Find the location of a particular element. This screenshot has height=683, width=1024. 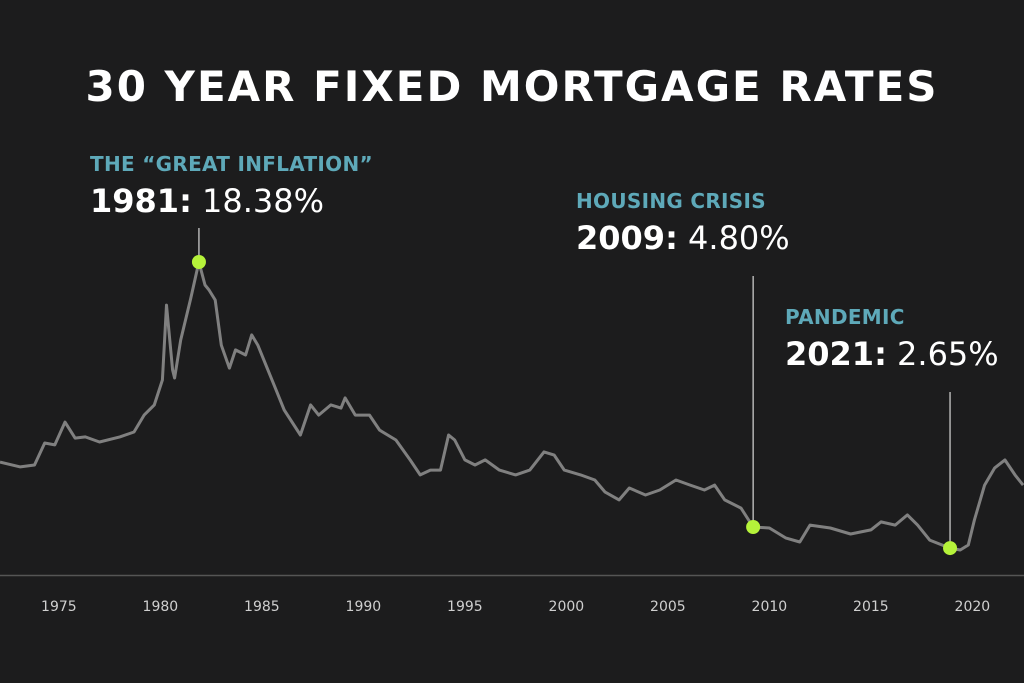

annotation-value: 4.80% is located at coordinates (739, 238).